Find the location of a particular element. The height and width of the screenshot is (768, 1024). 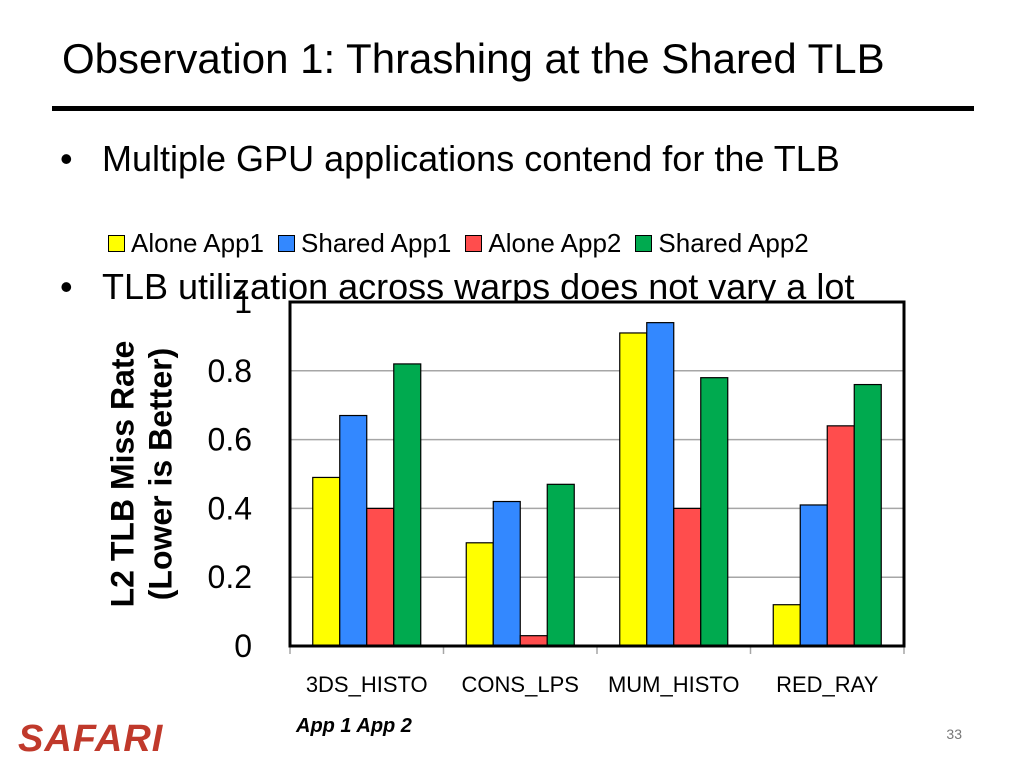

y-tick-label: 0.8 is located at coordinates (230, 371).